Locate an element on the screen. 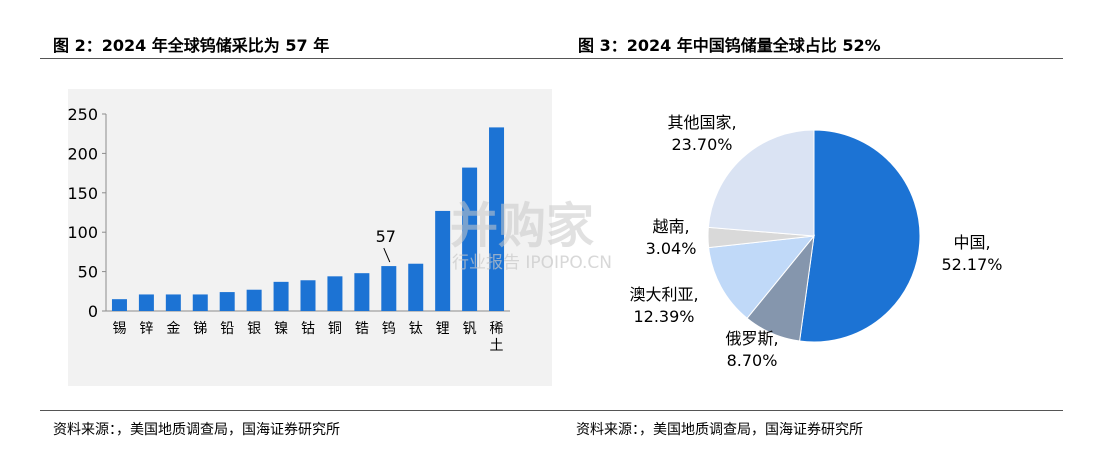 This screenshot has height=455, width=1093. pie-value-australia: 12.39% is located at coordinates (663, 316).